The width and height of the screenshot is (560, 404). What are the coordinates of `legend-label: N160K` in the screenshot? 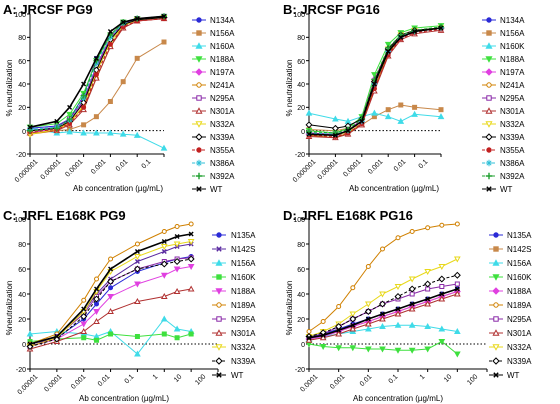 It's located at (512, 46).